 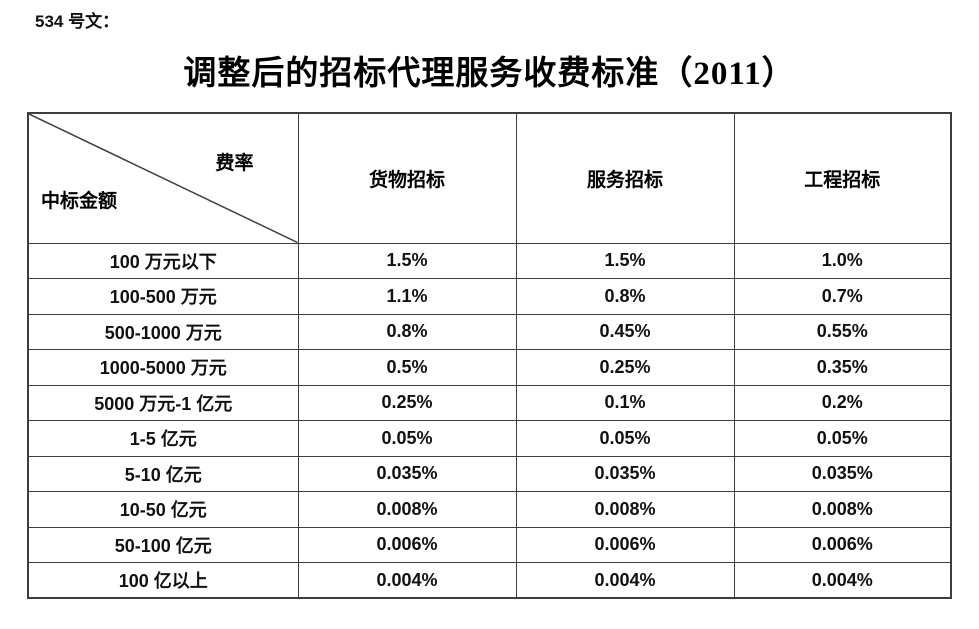 What do you see at coordinates (842, 296) in the screenshot?
I see `value-cell: 0.7%` at bounding box center [842, 296].